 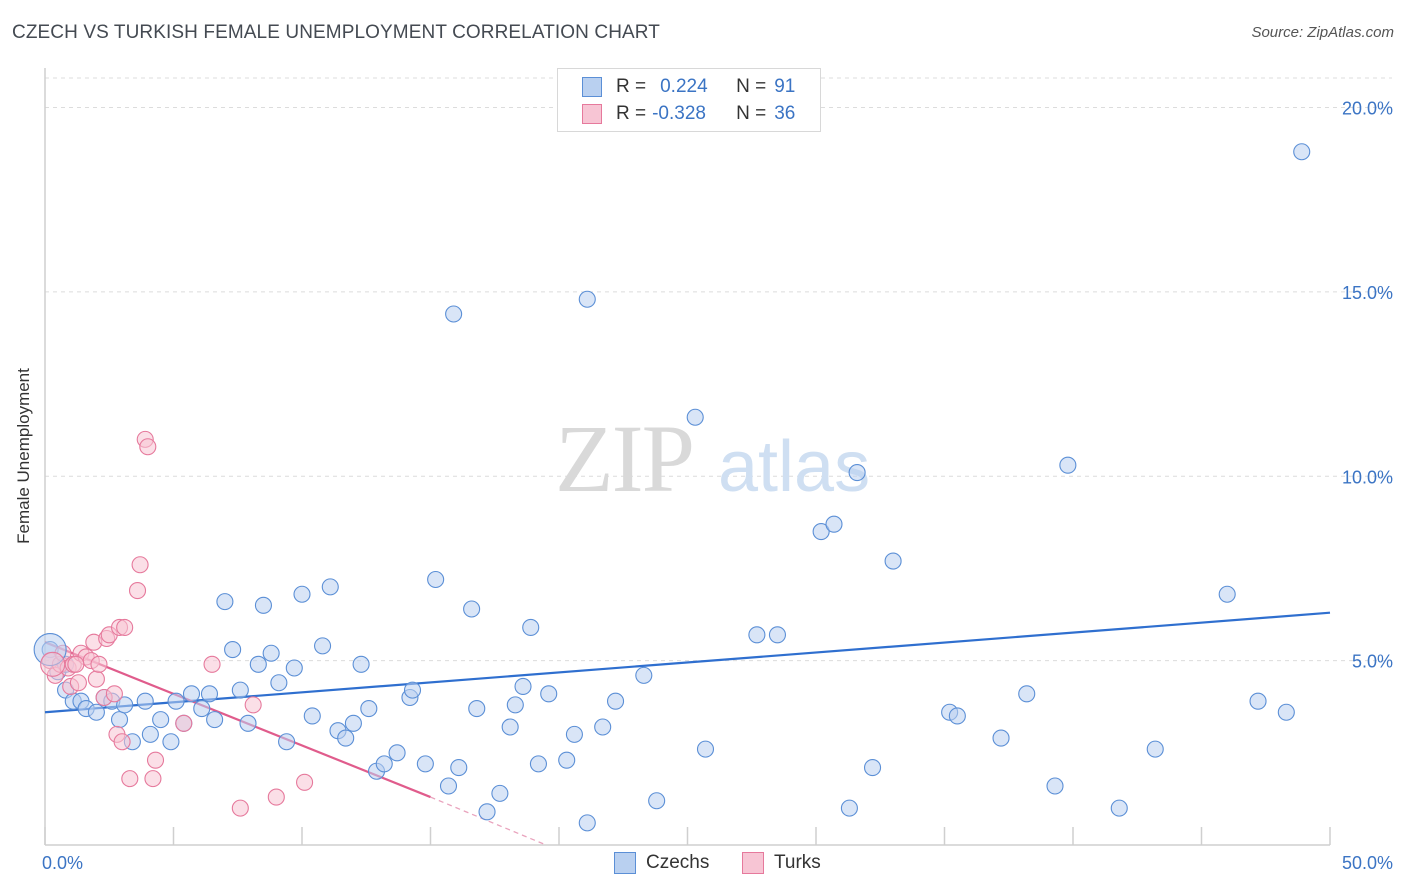 What do you see at coordinates (785, 113) in the screenshot?
I see `legend-n-value: 36` at bounding box center [785, 113].